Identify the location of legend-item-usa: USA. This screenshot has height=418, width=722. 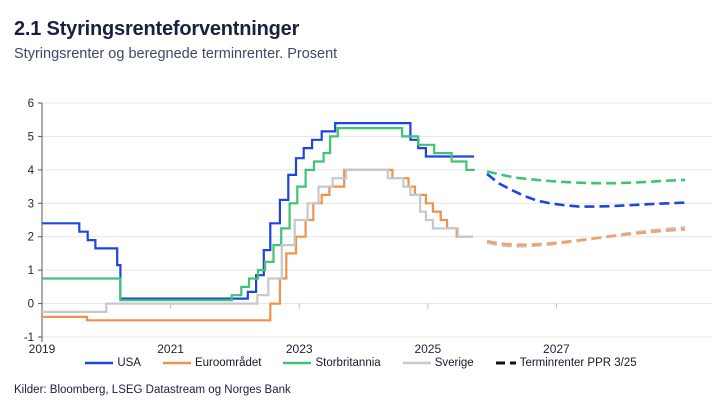
(113, 363).